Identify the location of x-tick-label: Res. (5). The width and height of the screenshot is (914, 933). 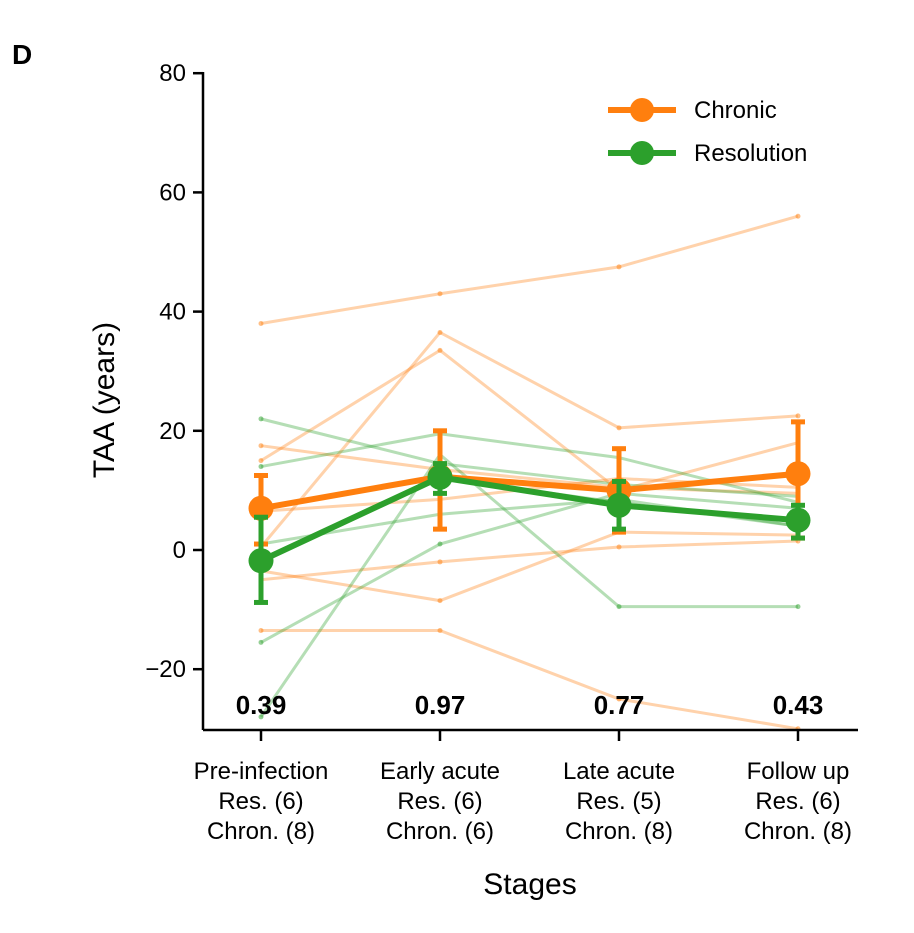
(618, 801).